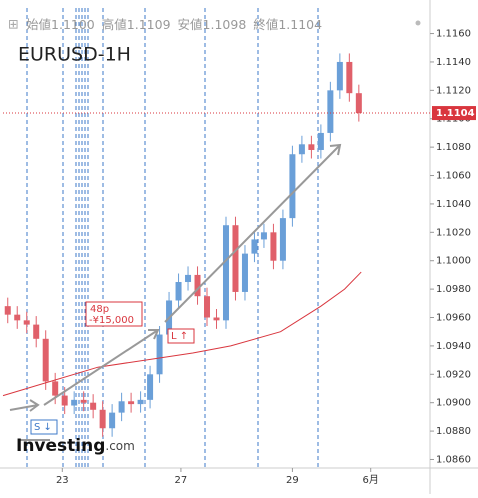 The height and width of the screenshot is (498, 478). Describe the element at coordinates (99, 309) in the screenshot. I see `pips-label: 48p` at that location.